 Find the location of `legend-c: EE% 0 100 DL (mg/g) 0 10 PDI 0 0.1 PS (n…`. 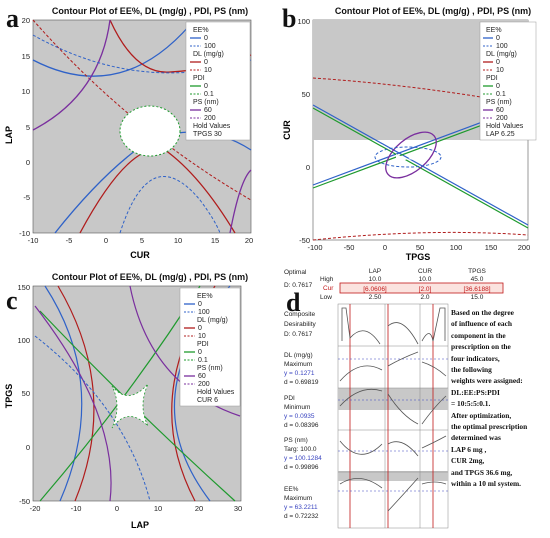

legend-c: EE% 0 100 DL (mg/g) 0 10 PDI 0 0.1 PS (n… is located at coordinates (210, 347).